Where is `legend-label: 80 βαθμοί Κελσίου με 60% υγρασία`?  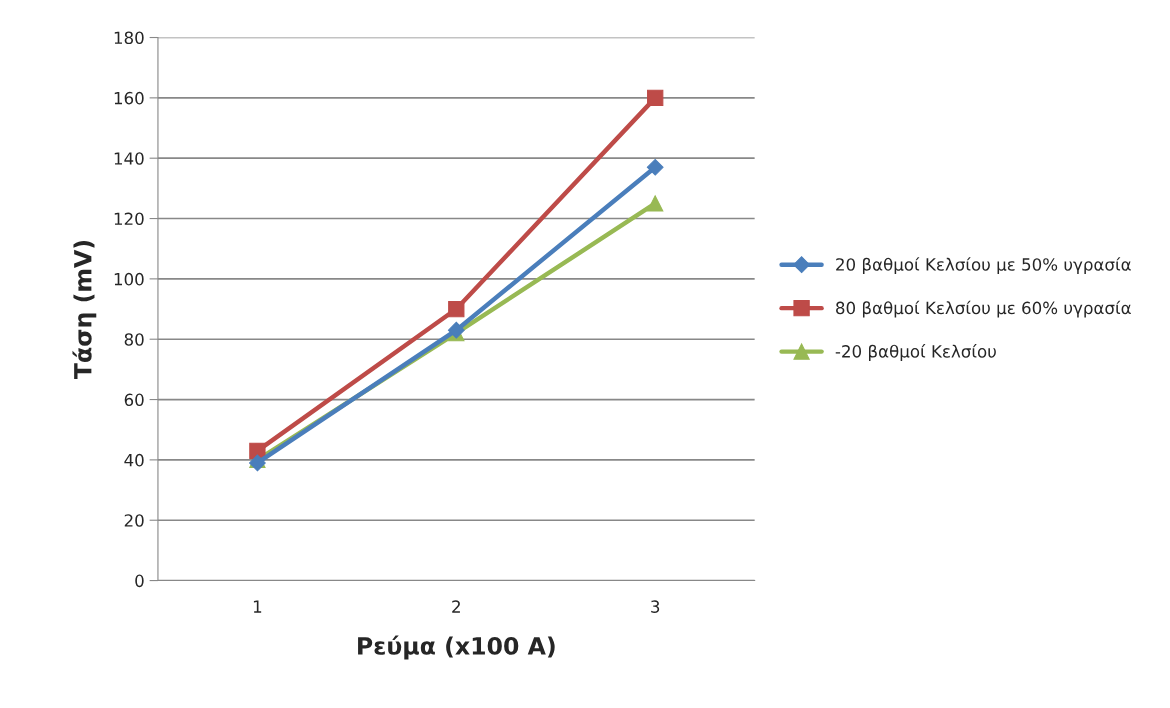 legend-label: 80 βαθμοί Κελσίου με 60% υγρασία is located at coordinates (983, 309).